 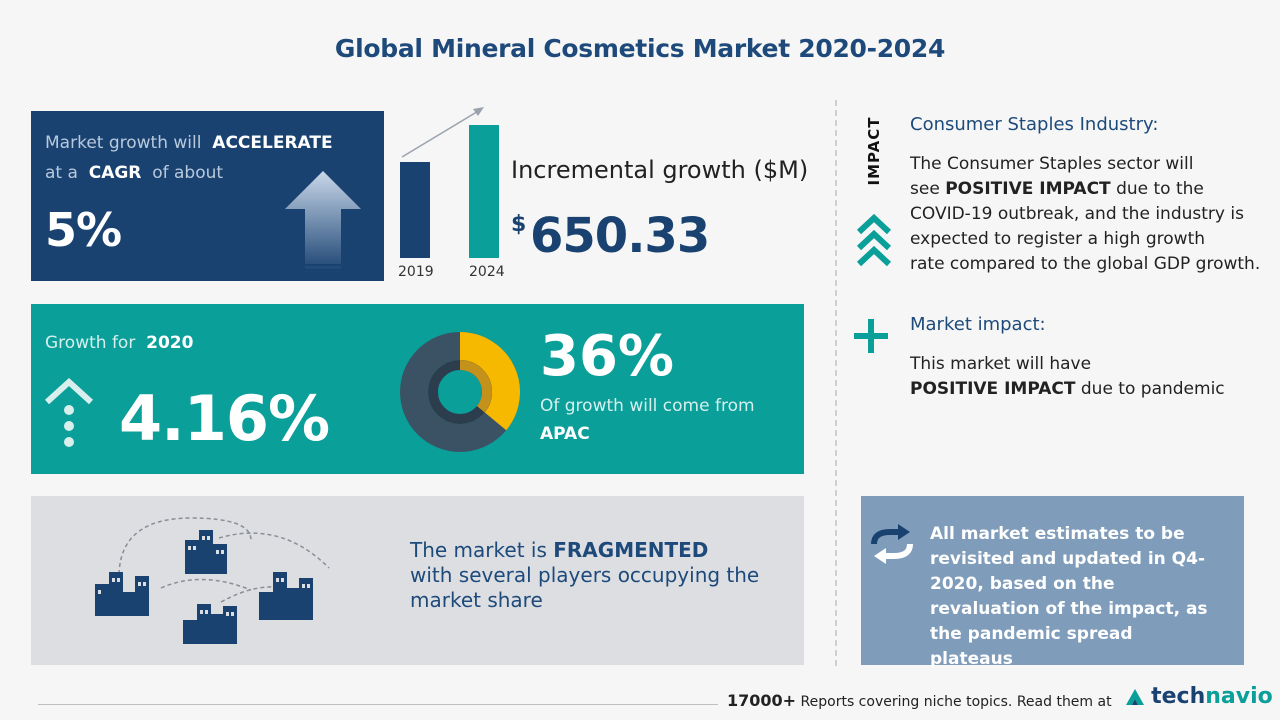 I want to click on cagr-line-2: at a CAGR of about, so click(x=134, y=173).